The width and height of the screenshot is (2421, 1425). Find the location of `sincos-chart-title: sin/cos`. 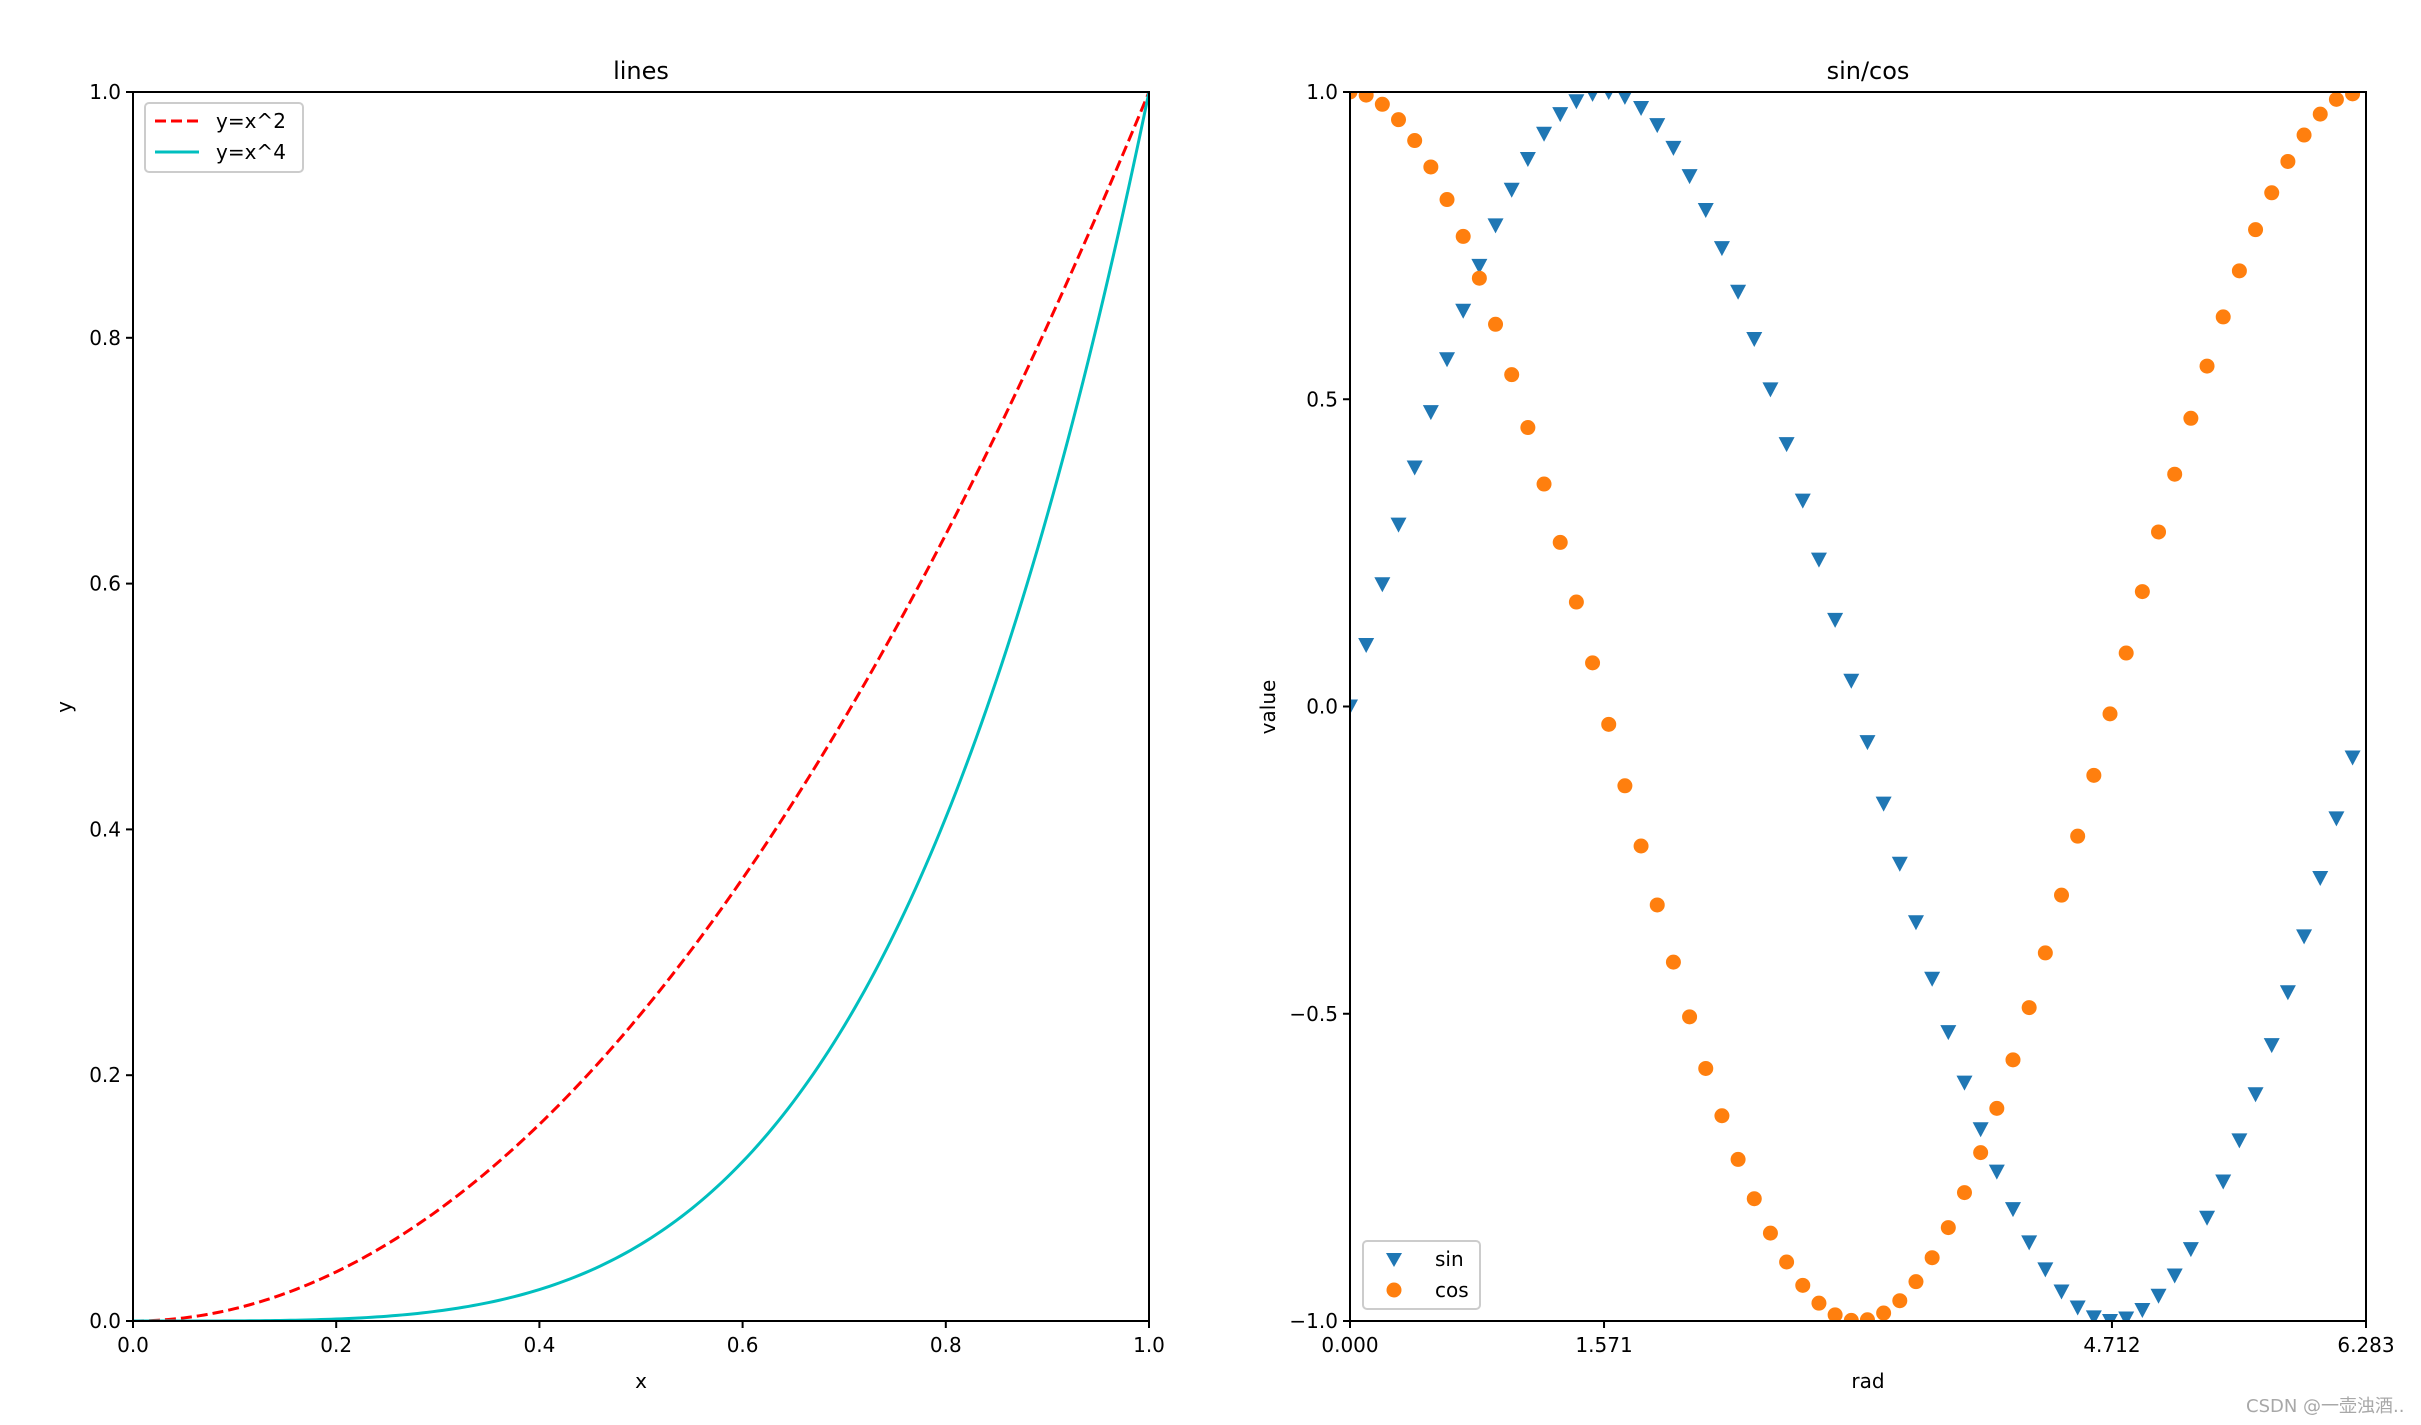

sincos-chart-title: sin/cos is located at coordinates (1868, 71).